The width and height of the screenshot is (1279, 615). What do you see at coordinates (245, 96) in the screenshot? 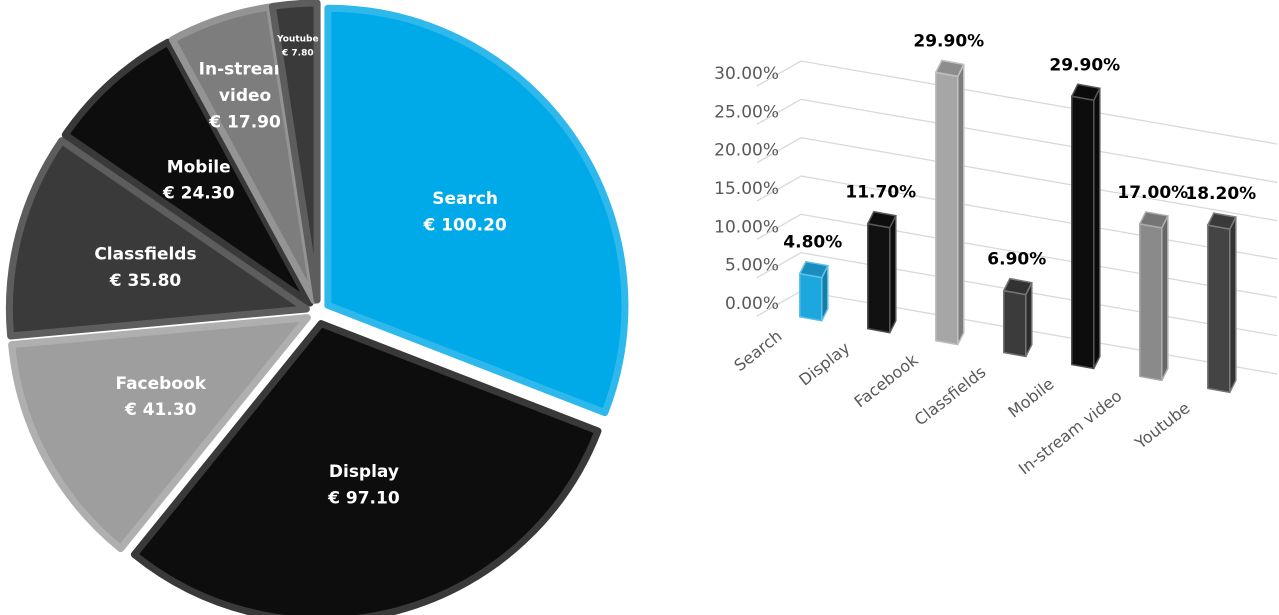
I see `pie-category-label: video` at bounding box center [245, 96].